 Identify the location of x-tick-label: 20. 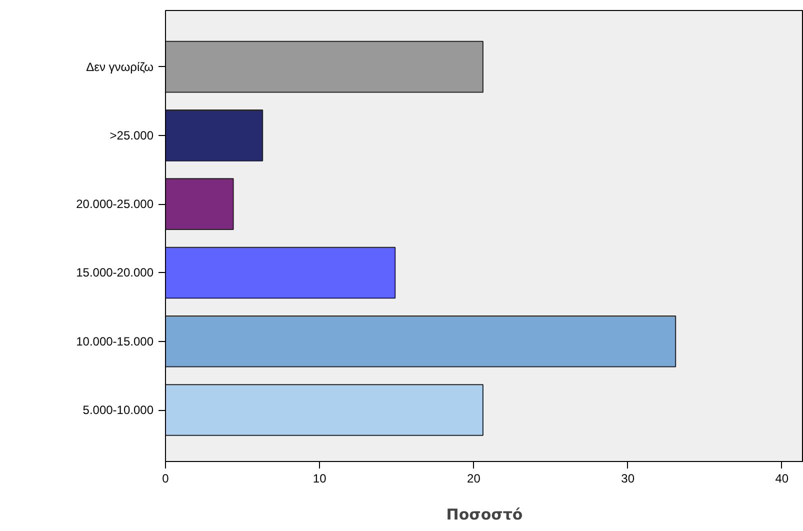
(474, 479).